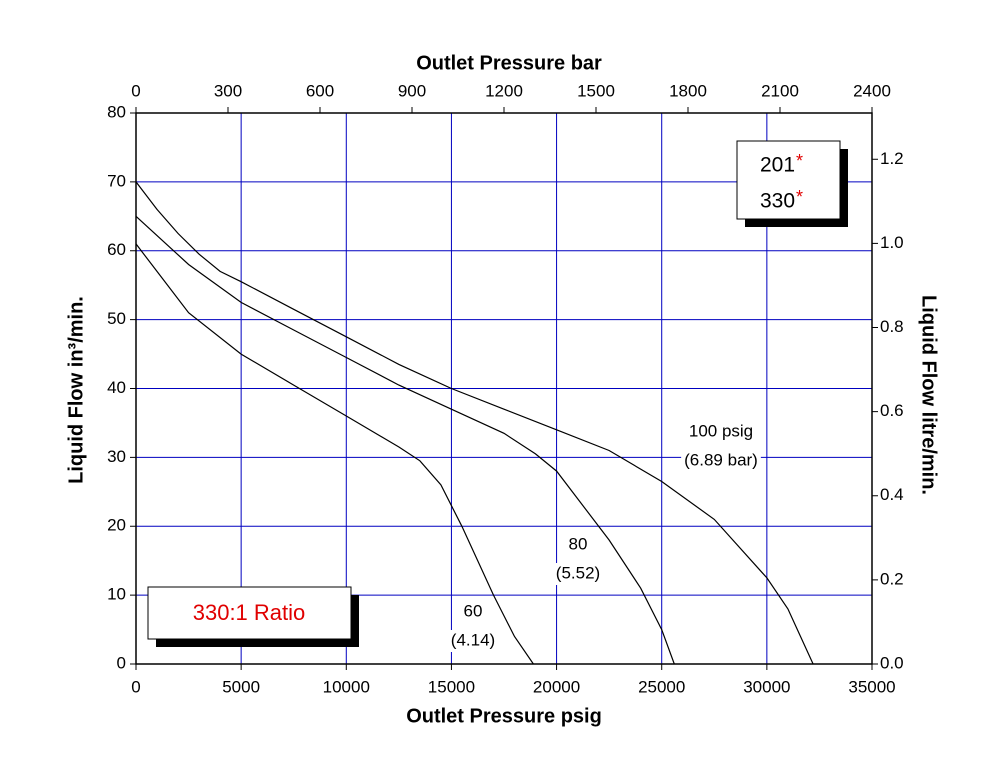 Image resolution: width=993 pixels, height=781 pixels. Describe the element at coordinates (504, 716) in the screenshot. I see `x-axis-title: Outlet Pressure psig` at that location.